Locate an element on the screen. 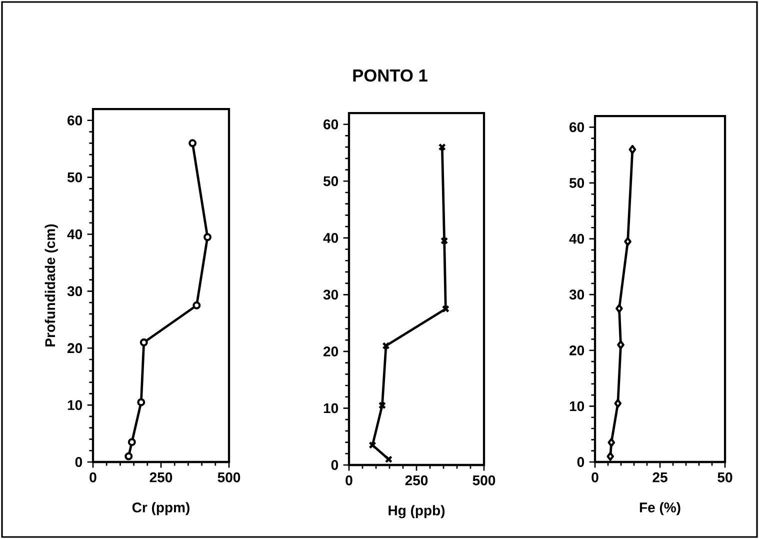 Image resolution: width=759 pixels, height=539 pixels. x-axis-title: Cr (ppm) is located at coordinates (161, 509).